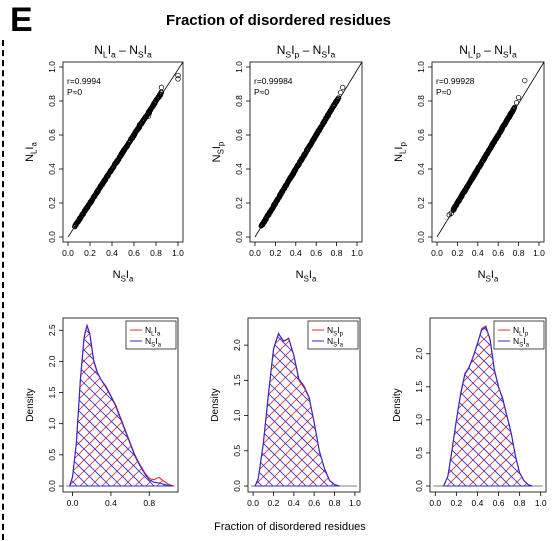  Describe the element at coordinates (443, 92) in the screenshot. I see `correlation-annotation: P≈0` at that location.